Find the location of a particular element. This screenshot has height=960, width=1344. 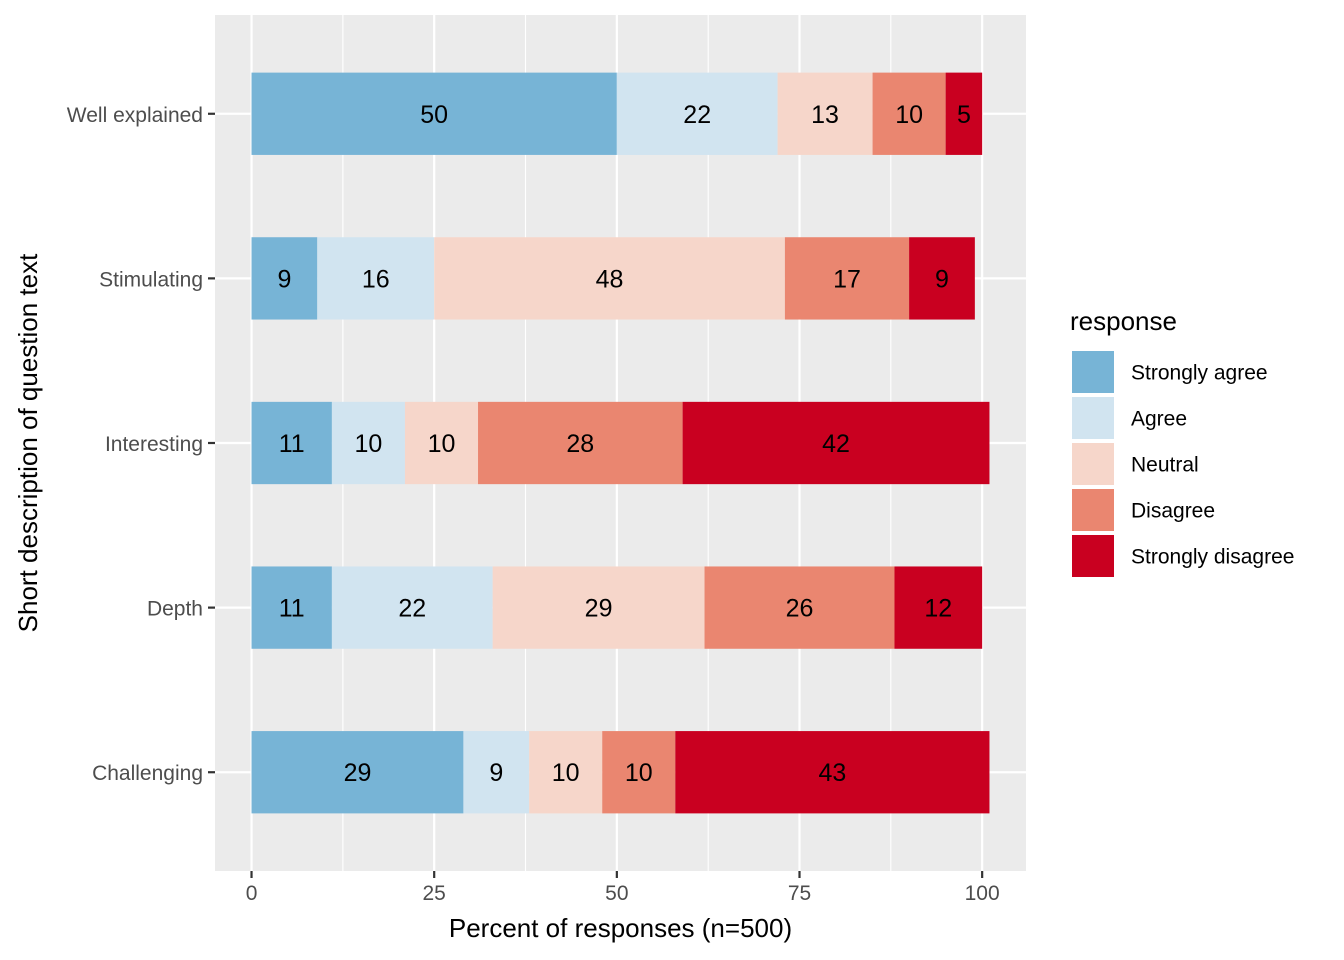

bar-value-label: 16 is located at coordinates (376, 279).